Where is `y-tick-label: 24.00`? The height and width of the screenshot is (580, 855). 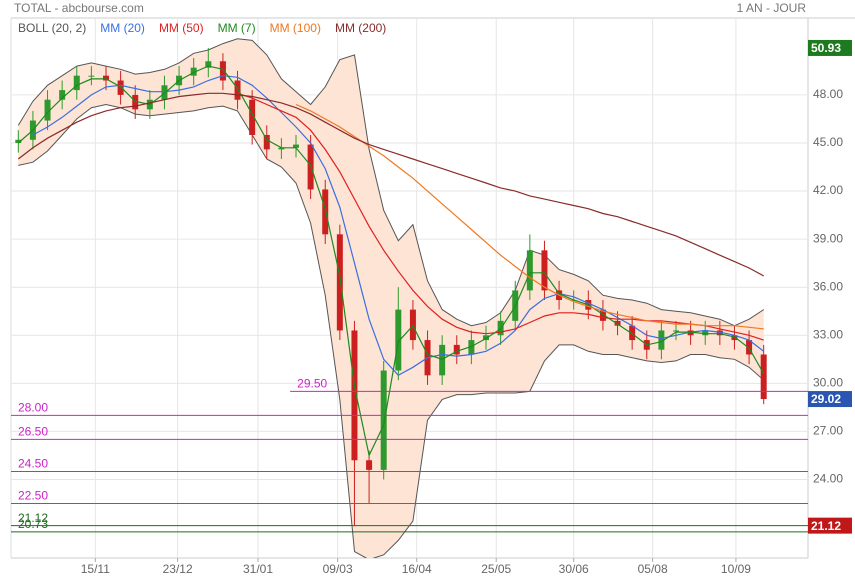 y-tick-label: 24.00 is located at coordinates (828, 479).